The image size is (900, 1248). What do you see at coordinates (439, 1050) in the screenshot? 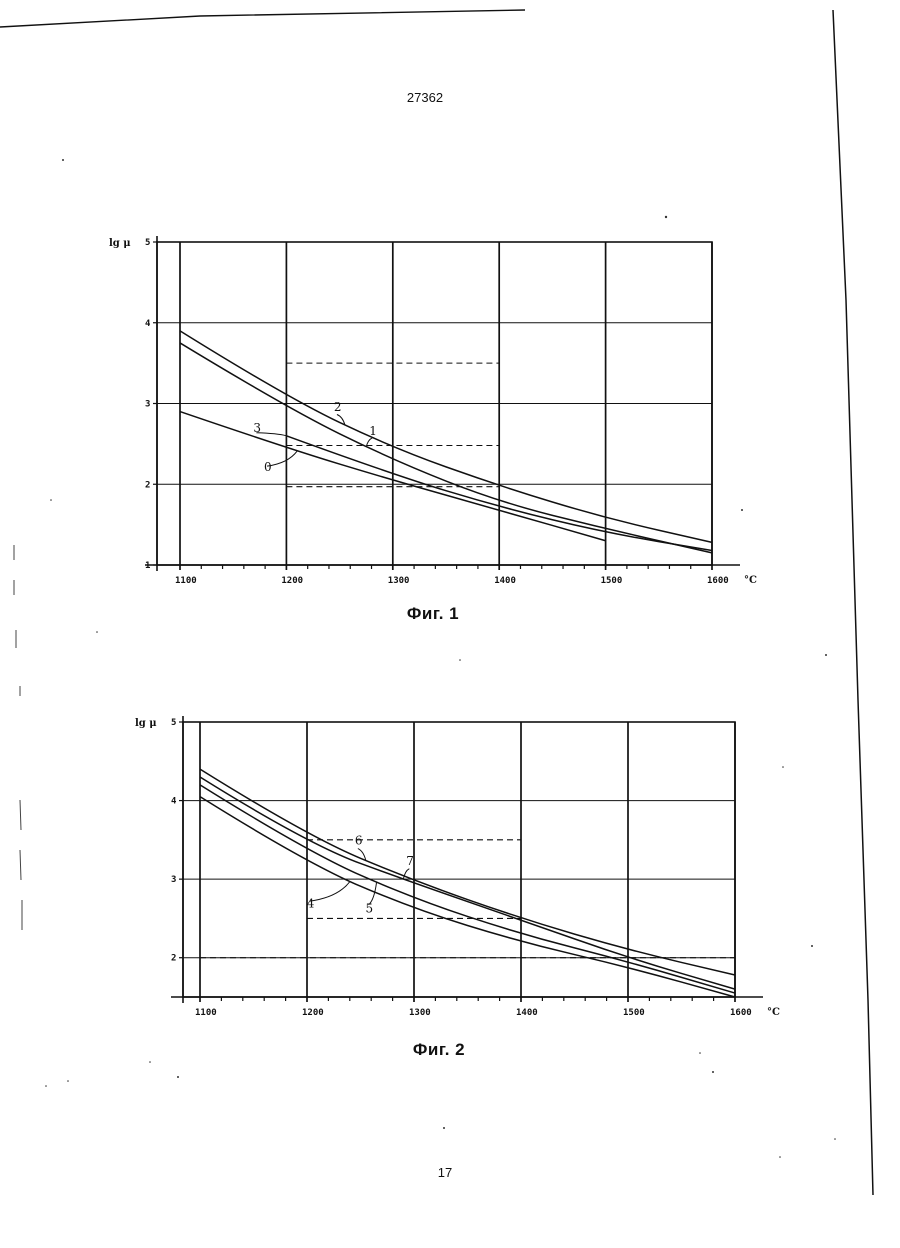
I see `figure-2-caption: Фиг. 2` at bounding box center [439, 1050].